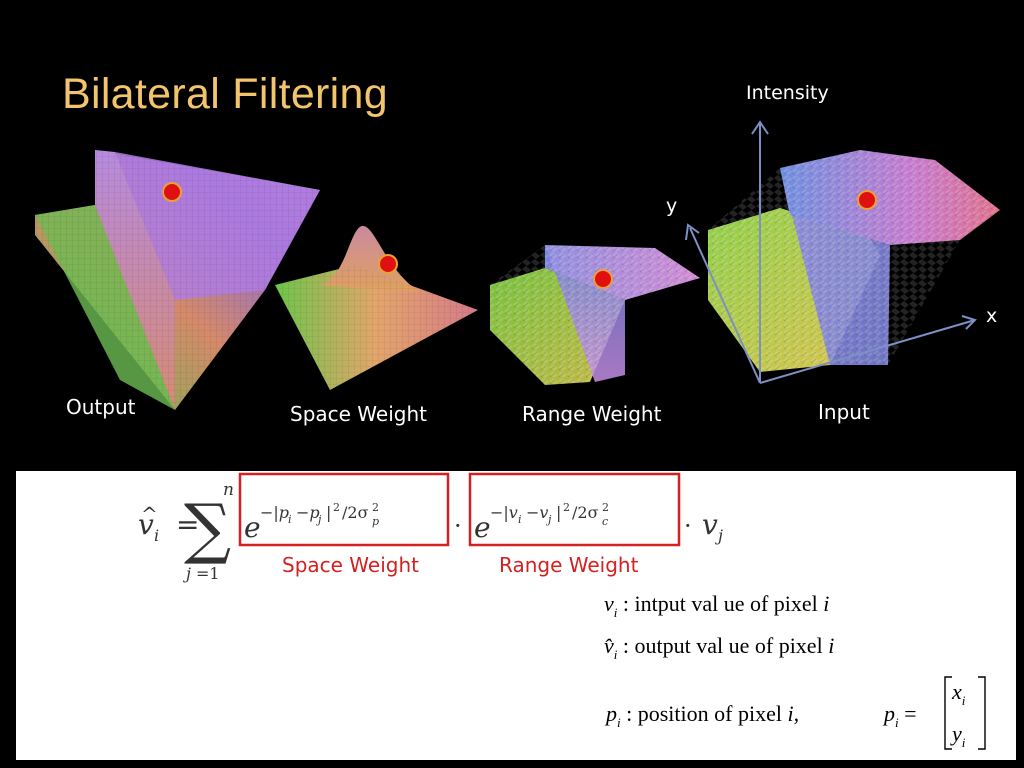  What do you see at coordinates (844, 412) in the screenshot?
I see `input-caption: Input` at bounding box center [844, 412].